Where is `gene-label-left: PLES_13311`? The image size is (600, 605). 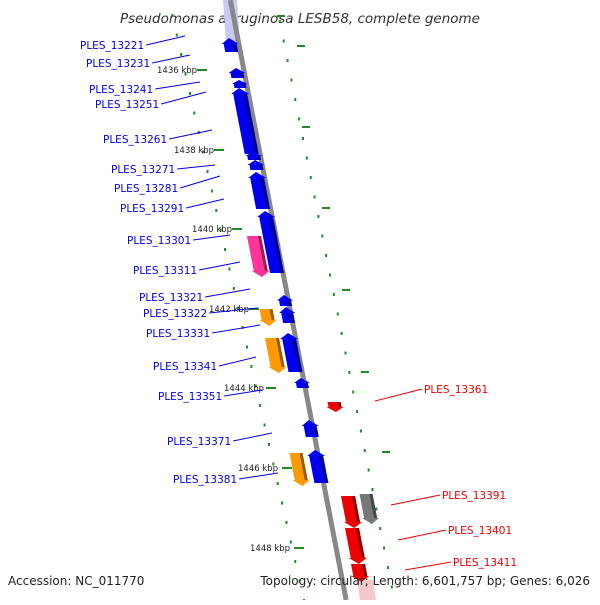
gene-label-left: PLES_13311 is located at coordinates (165, 271).